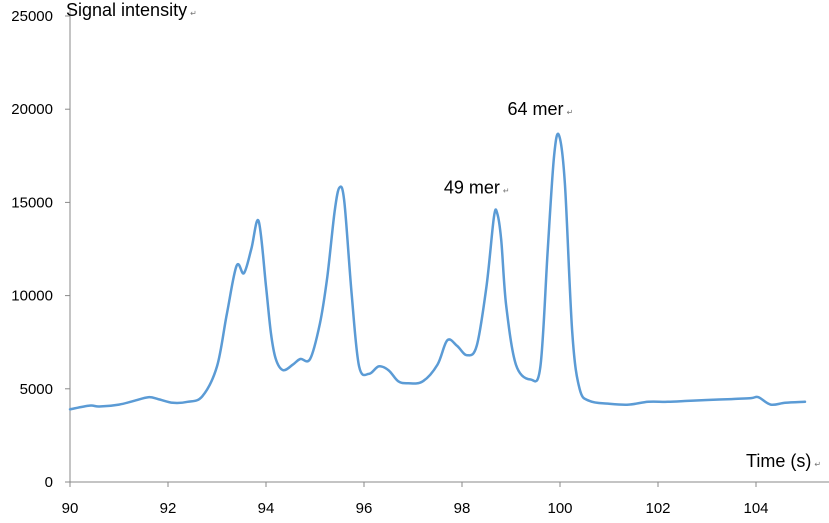  I want to click on x-tick-group: 90 92 94 96 98 100 102 104, so click(415, 499).